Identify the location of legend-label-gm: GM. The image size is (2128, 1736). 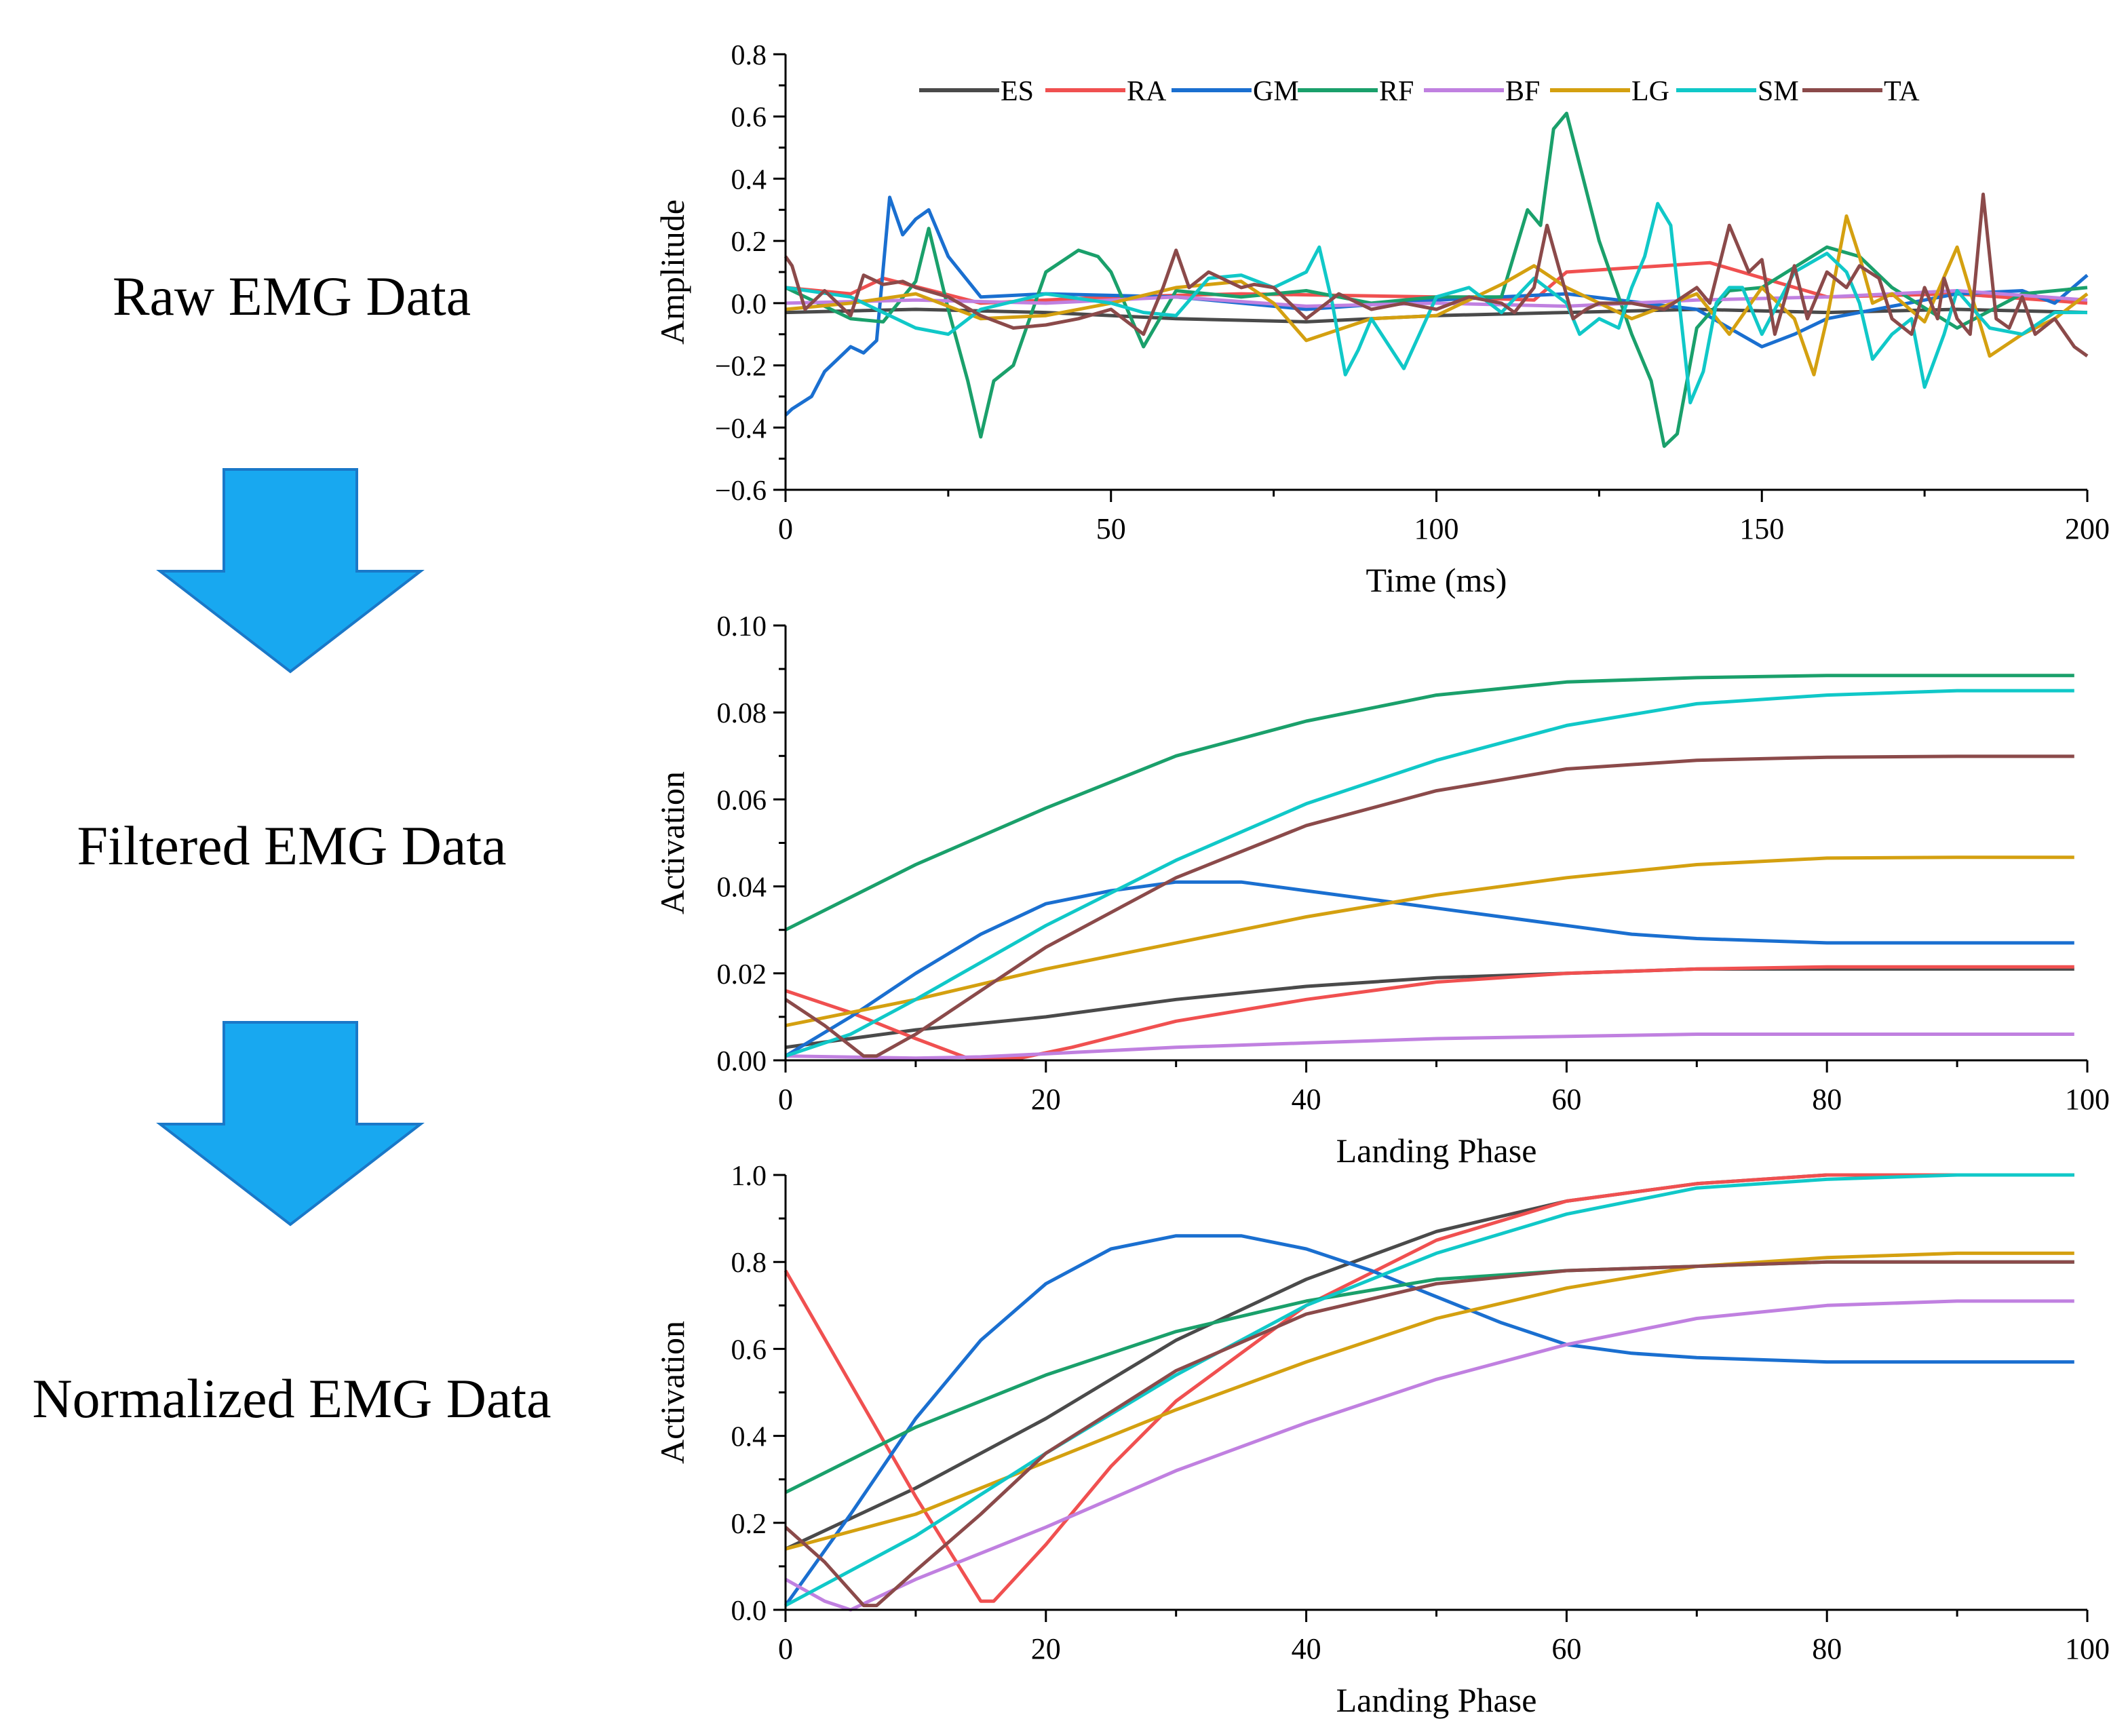
(1276, 91).